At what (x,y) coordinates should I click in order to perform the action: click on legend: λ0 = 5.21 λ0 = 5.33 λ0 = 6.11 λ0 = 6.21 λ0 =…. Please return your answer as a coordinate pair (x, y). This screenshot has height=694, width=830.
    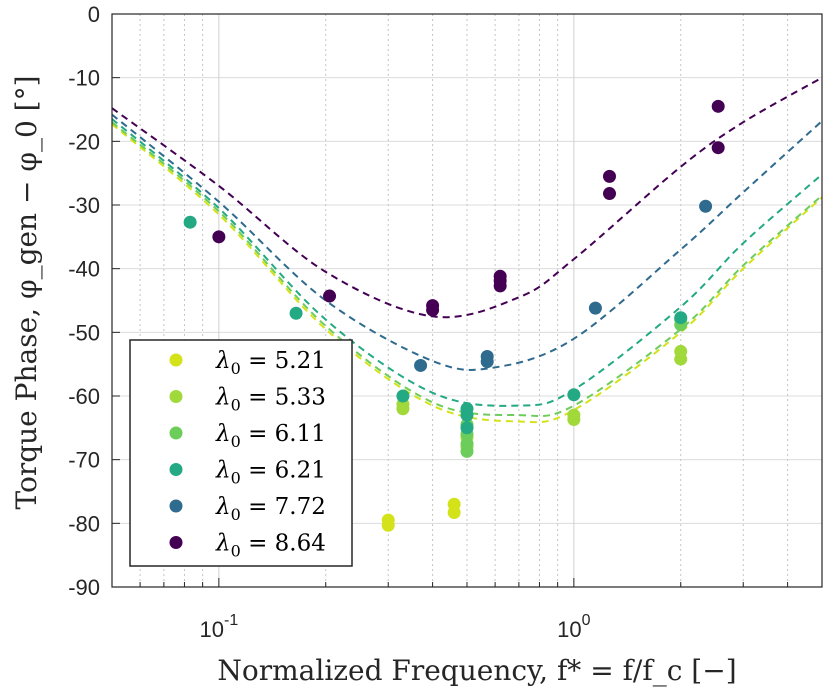
    Looking at the image, I should click on (241, 453).